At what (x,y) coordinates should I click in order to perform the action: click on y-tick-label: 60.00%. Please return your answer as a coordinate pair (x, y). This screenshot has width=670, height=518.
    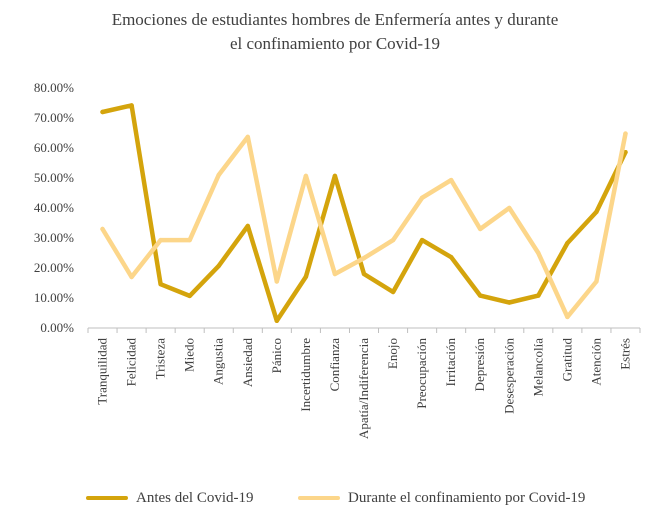
    Looking at the image, I should click on (54, 147).